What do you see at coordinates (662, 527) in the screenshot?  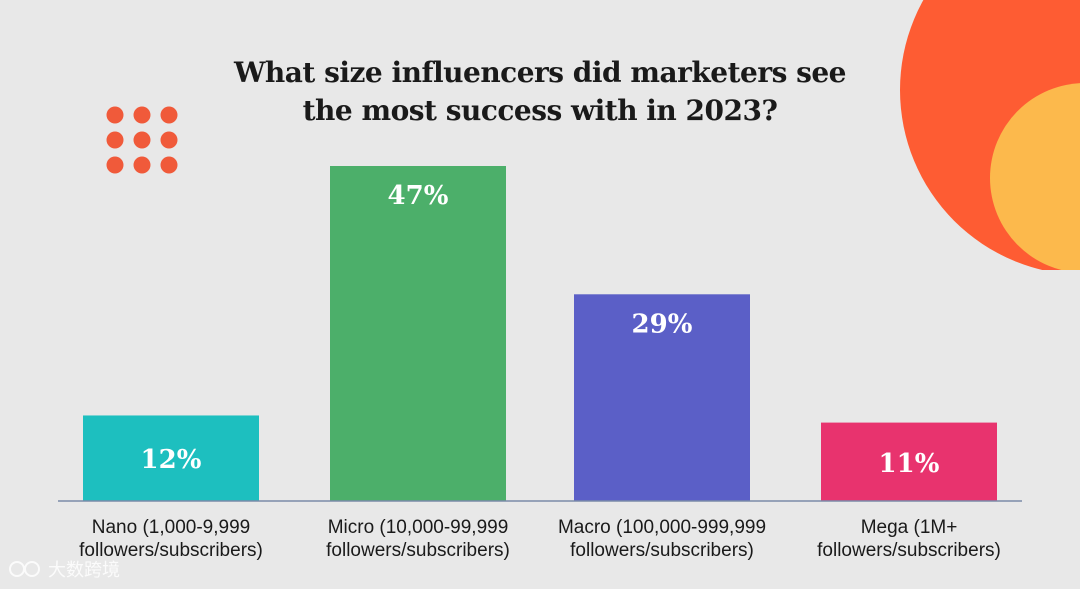 I see `x-tick-label-line: Macro (100,000-999,999` at bounding box center [662, 527].